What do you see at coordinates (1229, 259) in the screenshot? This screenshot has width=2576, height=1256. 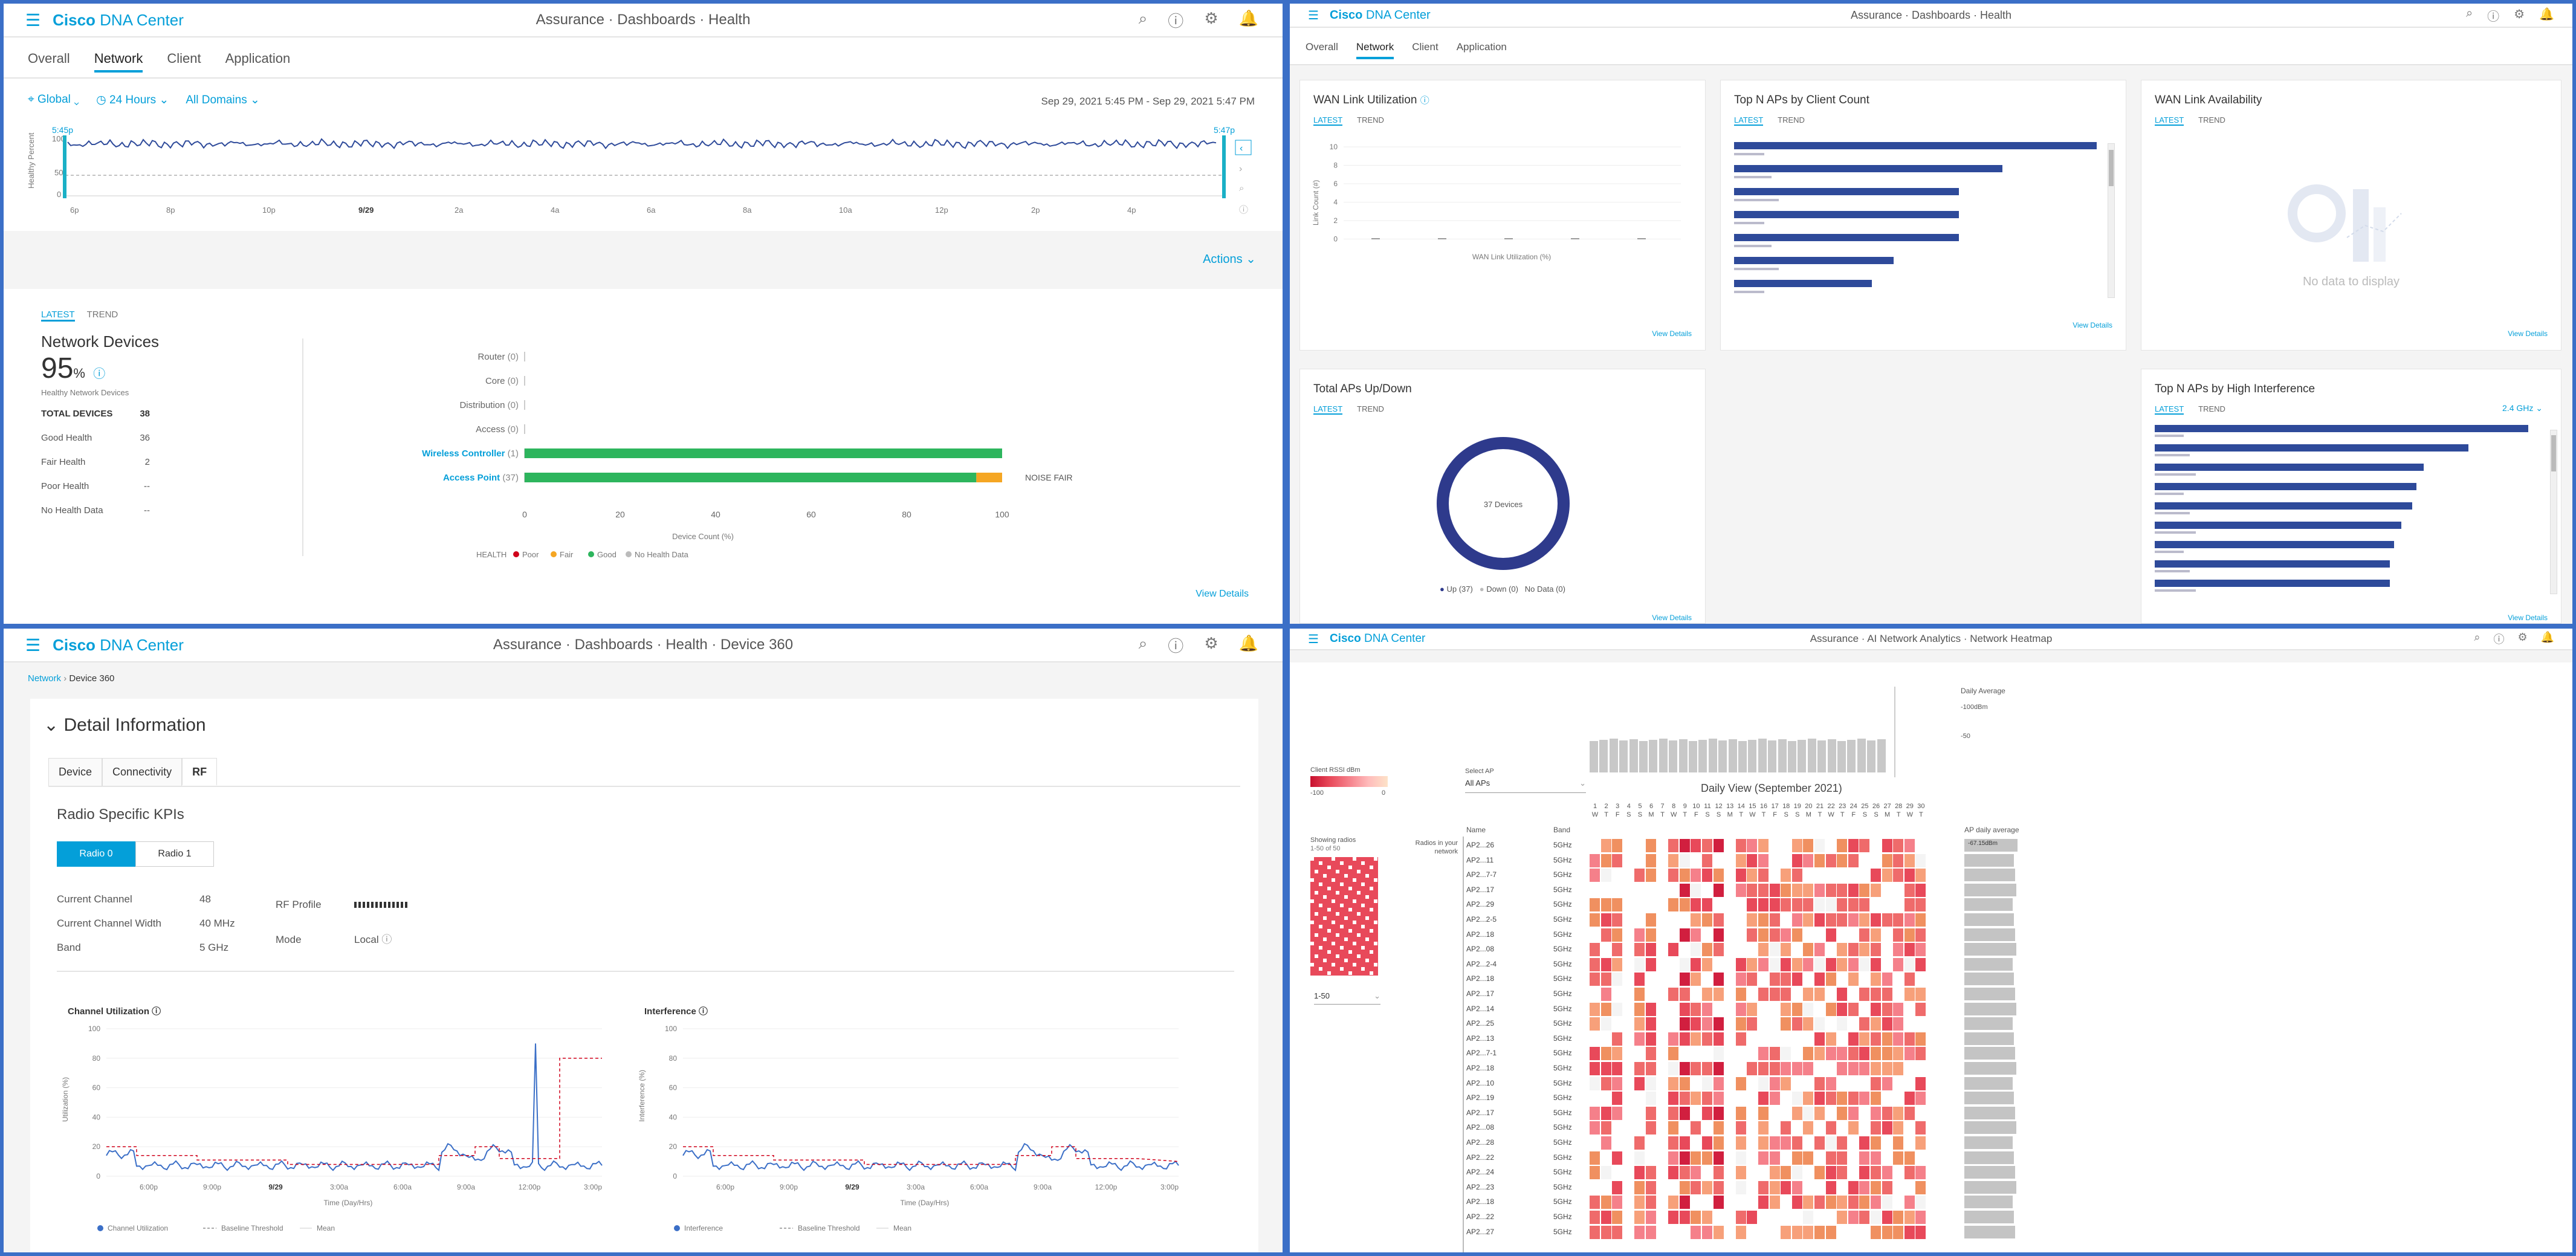 I see `actions-menu: Actions ⌄` at bounding box center [1229, 259].